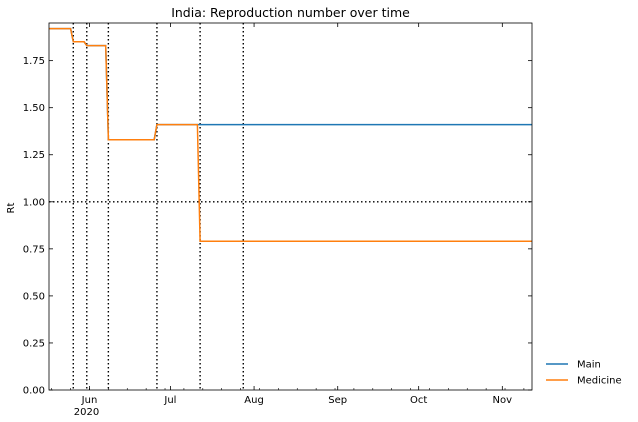 Image resolution: width=638 pixels, height=422 pixels. What do you see at coordinates (34, 155) in the screenshot?
I see `y-tick-label: 1.25` at bounding box center [34, 155].